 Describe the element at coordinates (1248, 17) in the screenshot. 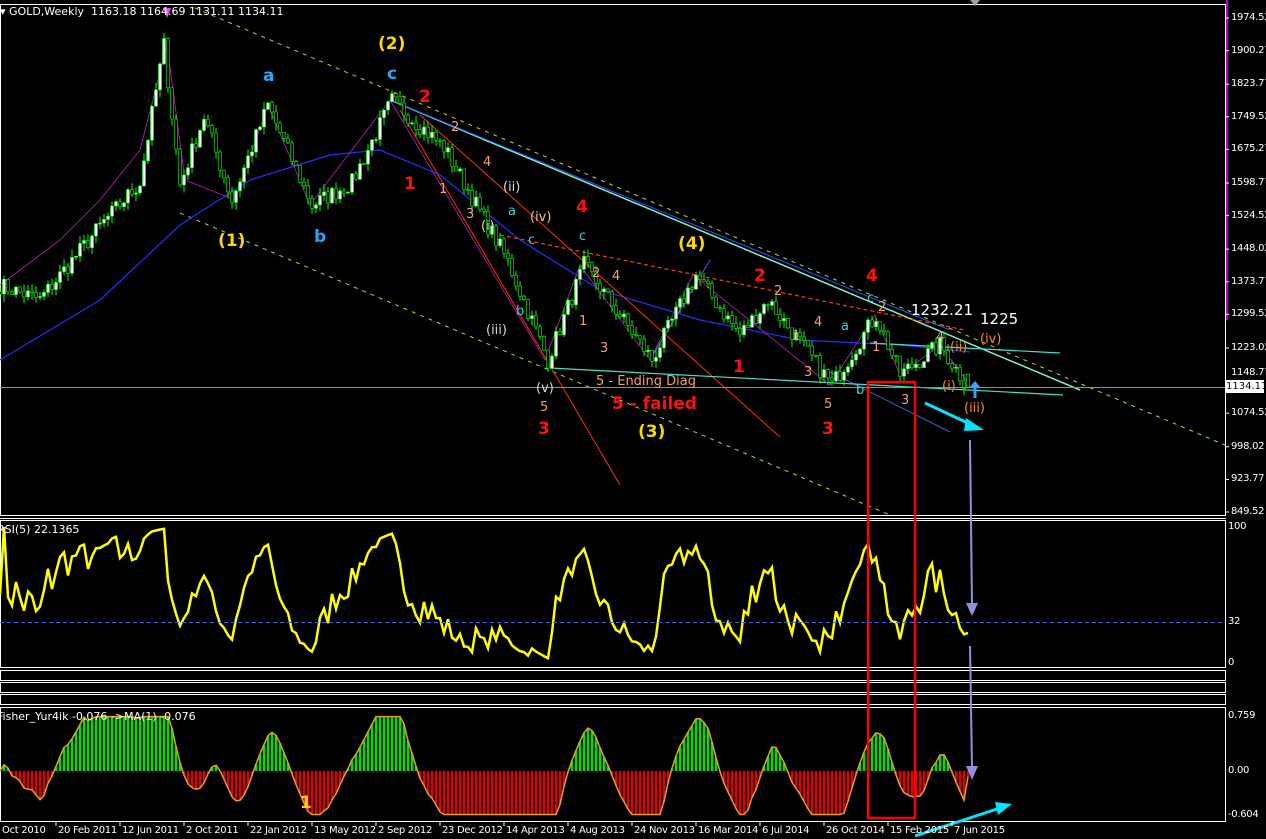

I see `price-tick-label: 1974.52` at that location.